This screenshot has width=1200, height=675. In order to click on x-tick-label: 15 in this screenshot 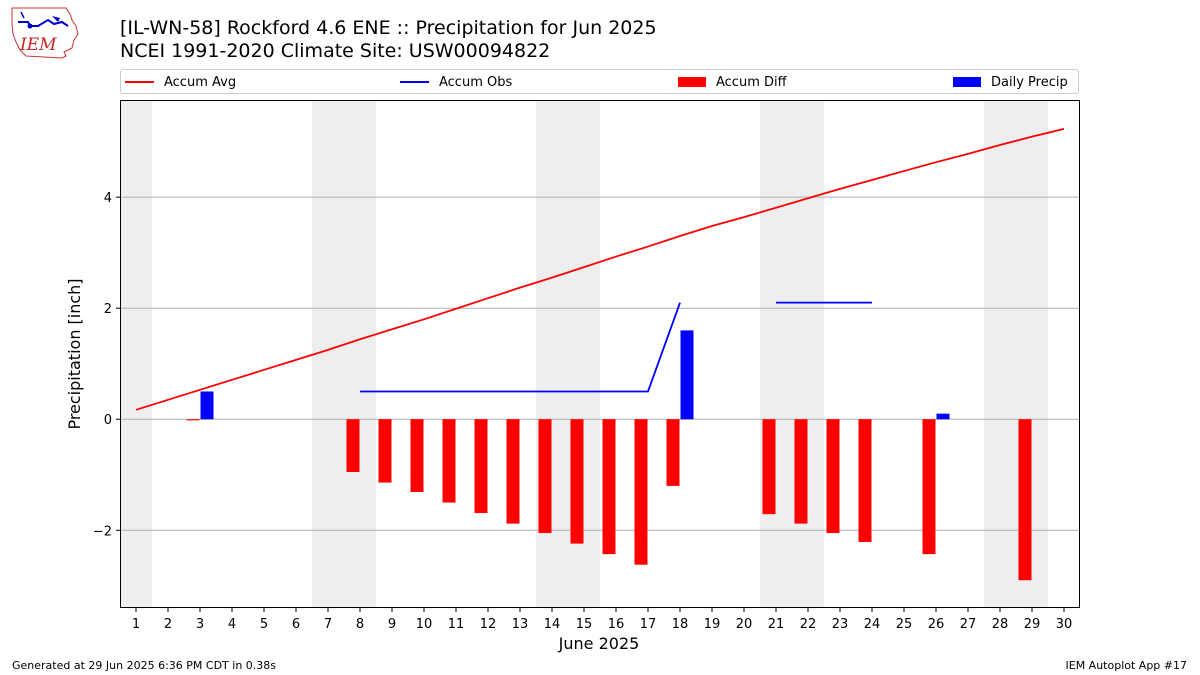, I will do `click(584, 624)`.